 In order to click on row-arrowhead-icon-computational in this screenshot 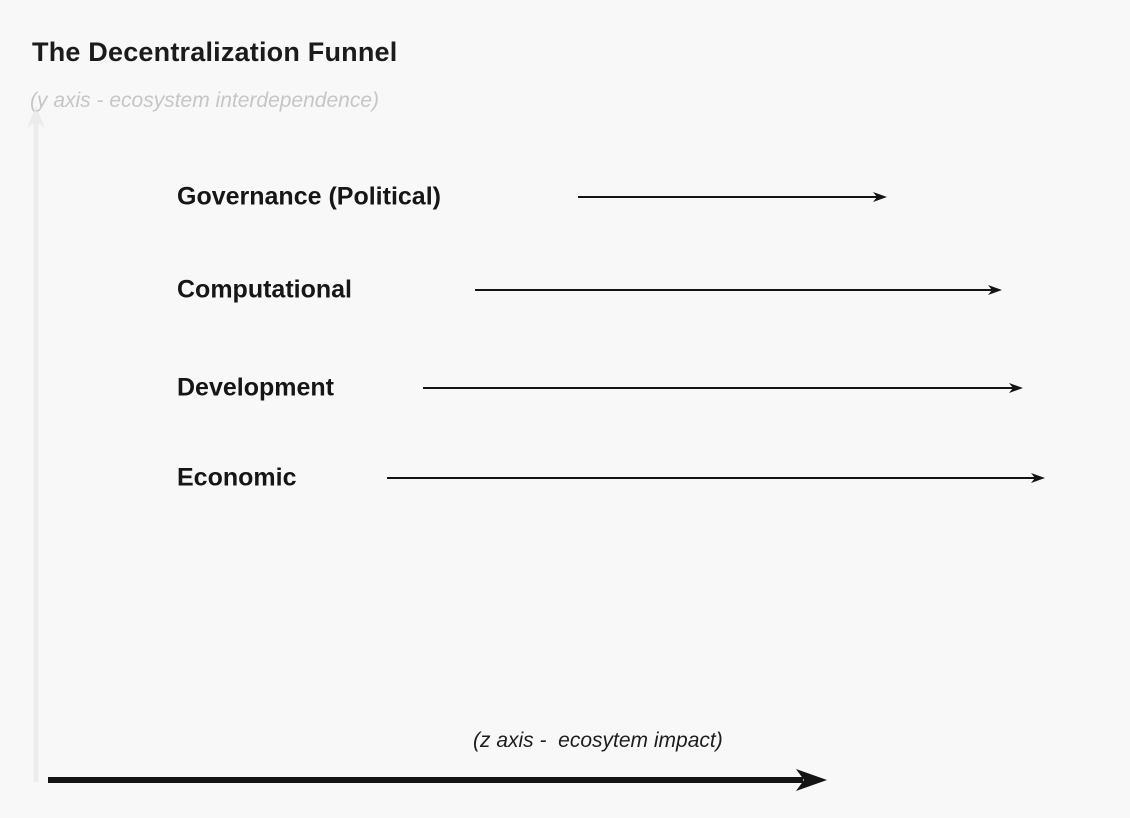, I will do `click(995, 290)`.